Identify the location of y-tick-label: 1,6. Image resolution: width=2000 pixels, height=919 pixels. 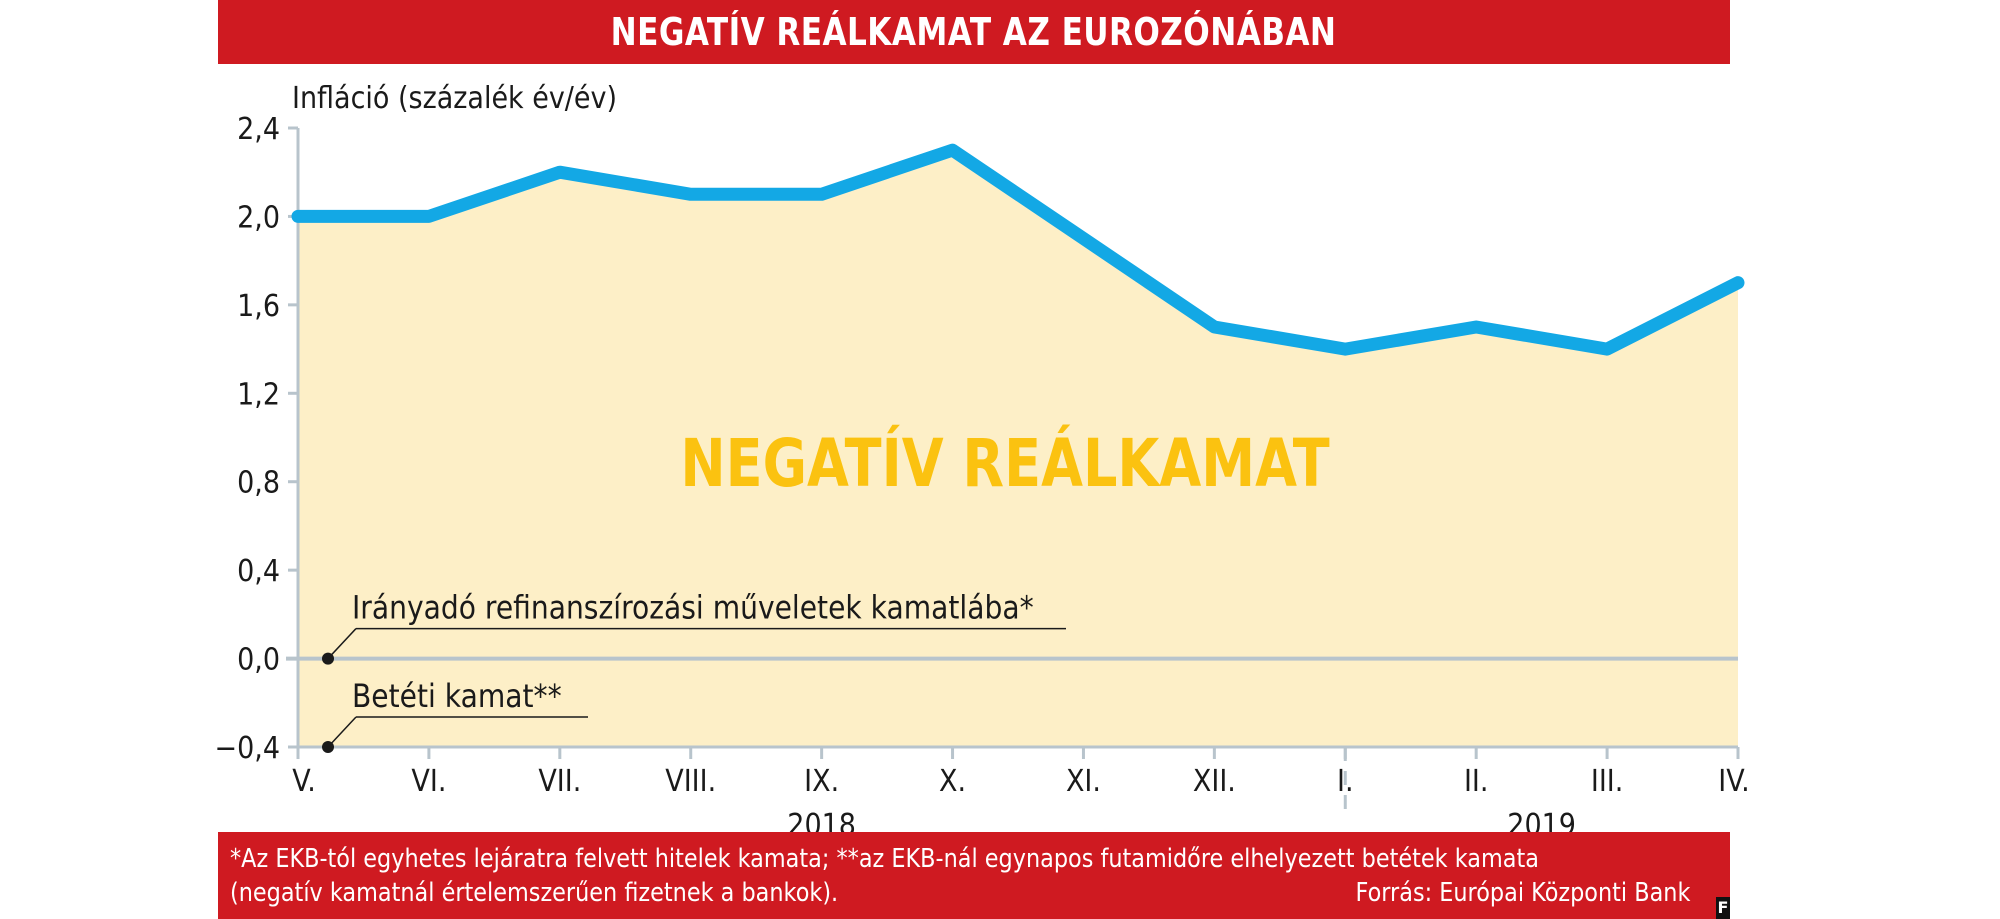
(258, 306).